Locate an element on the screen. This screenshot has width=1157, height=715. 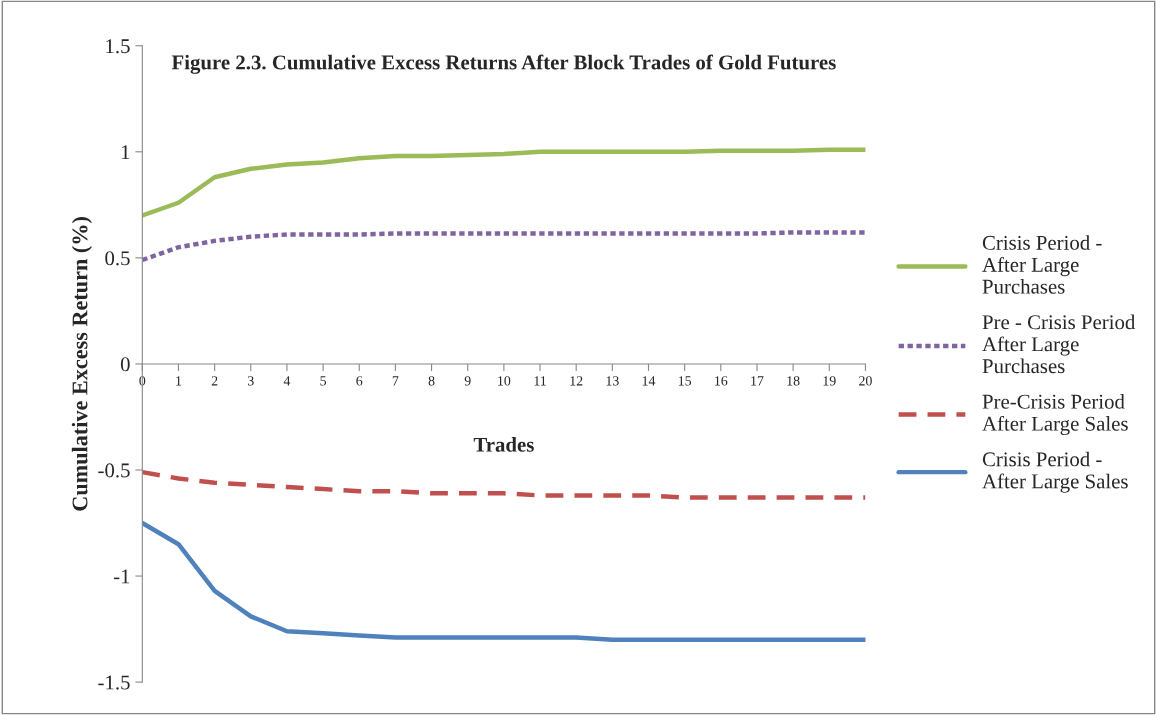
x-tick-label: 15 is located at coordinates (685, 381).